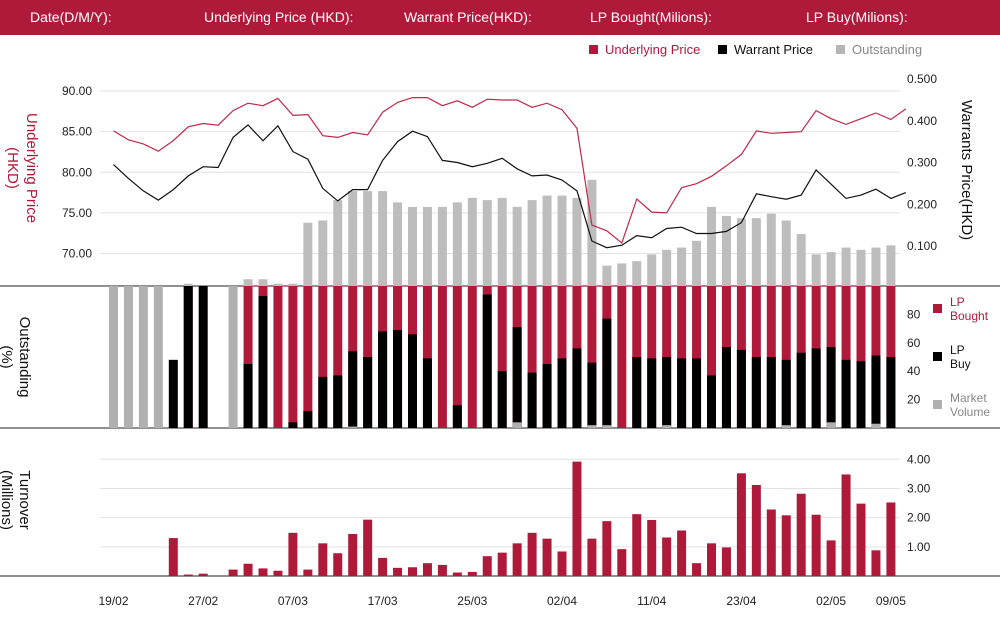  What do you see at coordinates (922, 204) in the screenshot?
I see `right-tick-label: 0.200` at bounding box center [922, 204].